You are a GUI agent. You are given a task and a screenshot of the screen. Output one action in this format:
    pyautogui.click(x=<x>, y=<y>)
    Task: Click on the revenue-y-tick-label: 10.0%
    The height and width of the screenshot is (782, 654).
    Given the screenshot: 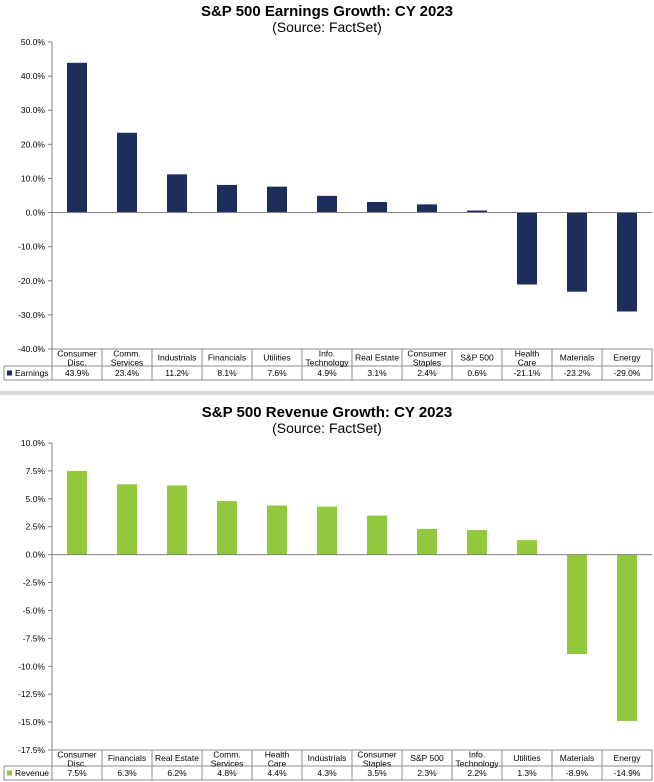 What is the action you would take?
    pyautogui.click(x=33, y=443)
    